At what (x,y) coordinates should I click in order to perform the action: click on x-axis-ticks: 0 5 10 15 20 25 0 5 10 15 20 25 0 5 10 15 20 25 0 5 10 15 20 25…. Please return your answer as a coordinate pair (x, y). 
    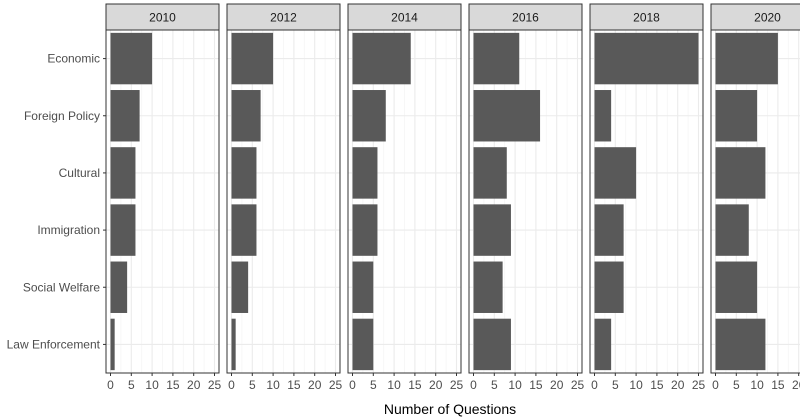
    Looking at the image, I should click on (453, 382).